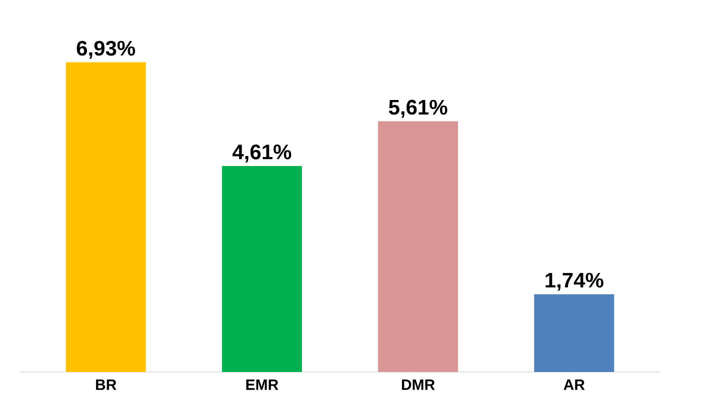 The width and height of the screenshot is (702, 412). Describe the element at coordinates (574, 385) in the screenshot. I see `x-tick-label: AR` at that location.